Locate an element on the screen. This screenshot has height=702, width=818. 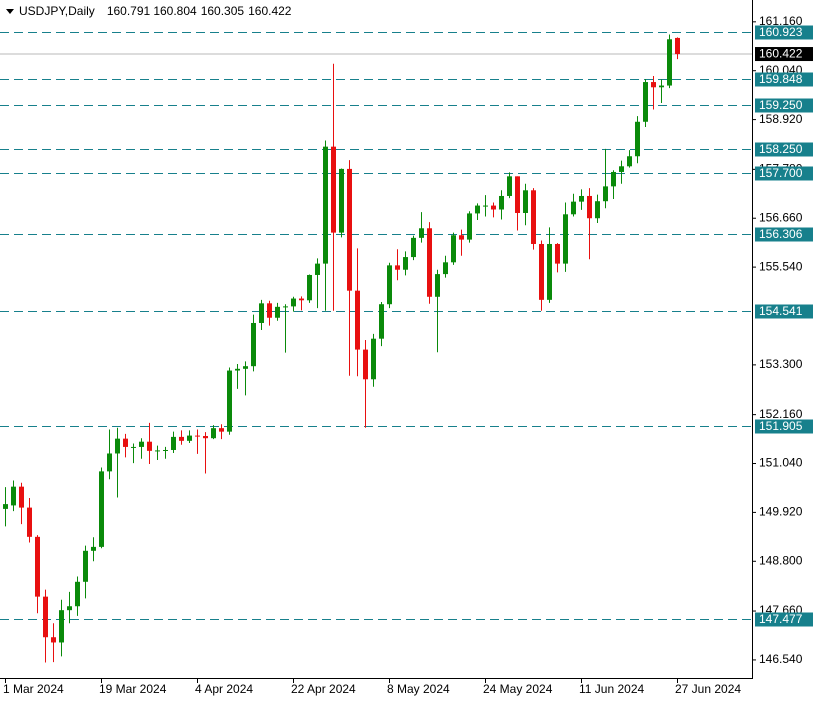
level-label: 157.700 is located at coordinates (781, 173).